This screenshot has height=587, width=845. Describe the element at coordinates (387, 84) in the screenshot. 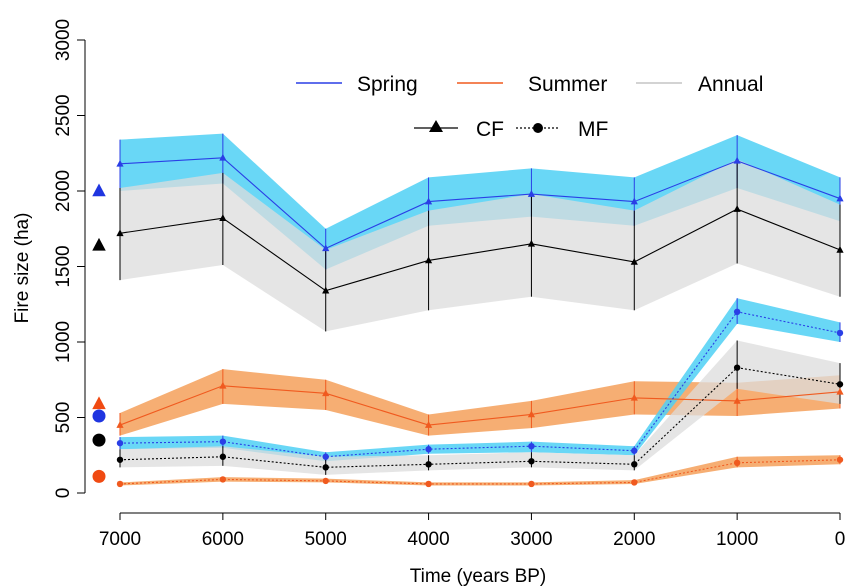

I see `legend-spring-label: Spring` at that location.